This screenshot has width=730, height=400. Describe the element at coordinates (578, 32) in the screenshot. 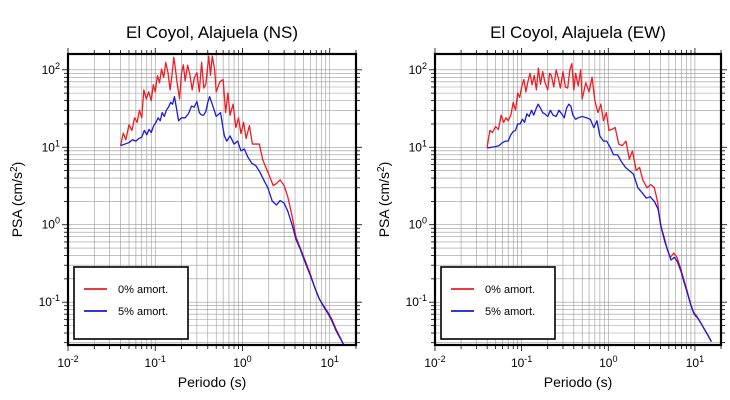

I see `chart-title: El Coyol, Alajuela (EW)` at that location.